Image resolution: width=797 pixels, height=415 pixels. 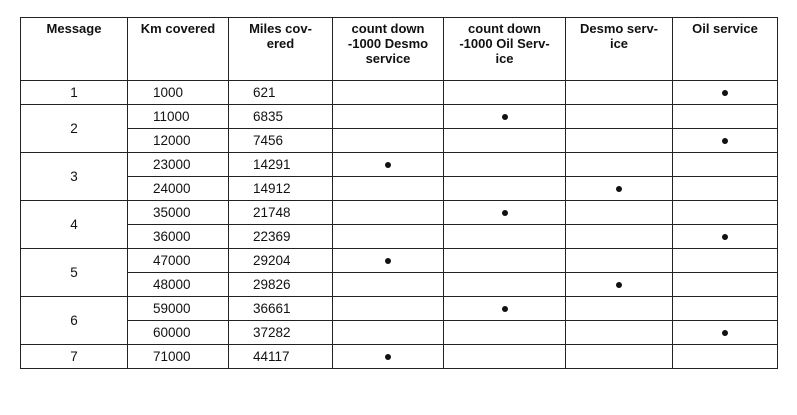 I want to click on km-covered-cell: 23000, so click(x=178, y=164).